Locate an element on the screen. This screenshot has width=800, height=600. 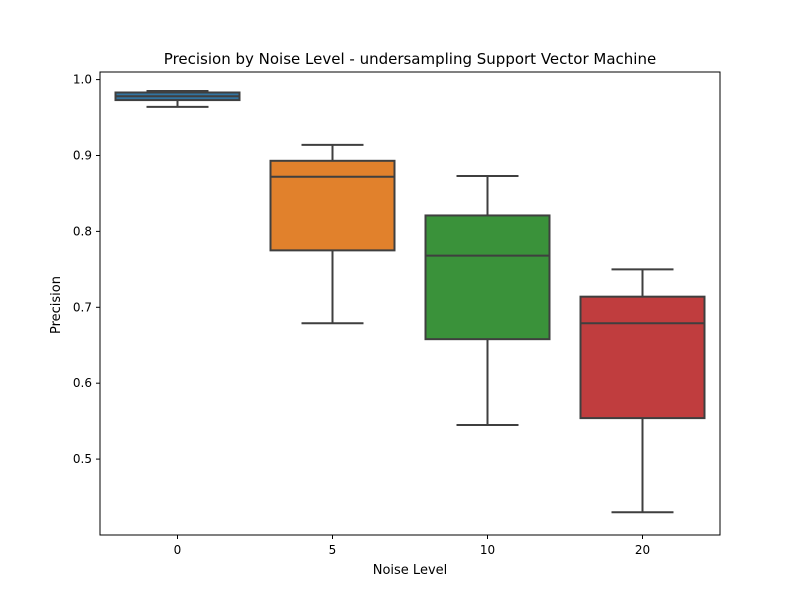
x-axis-label: Noise Level is located at coordinates (410, 570).